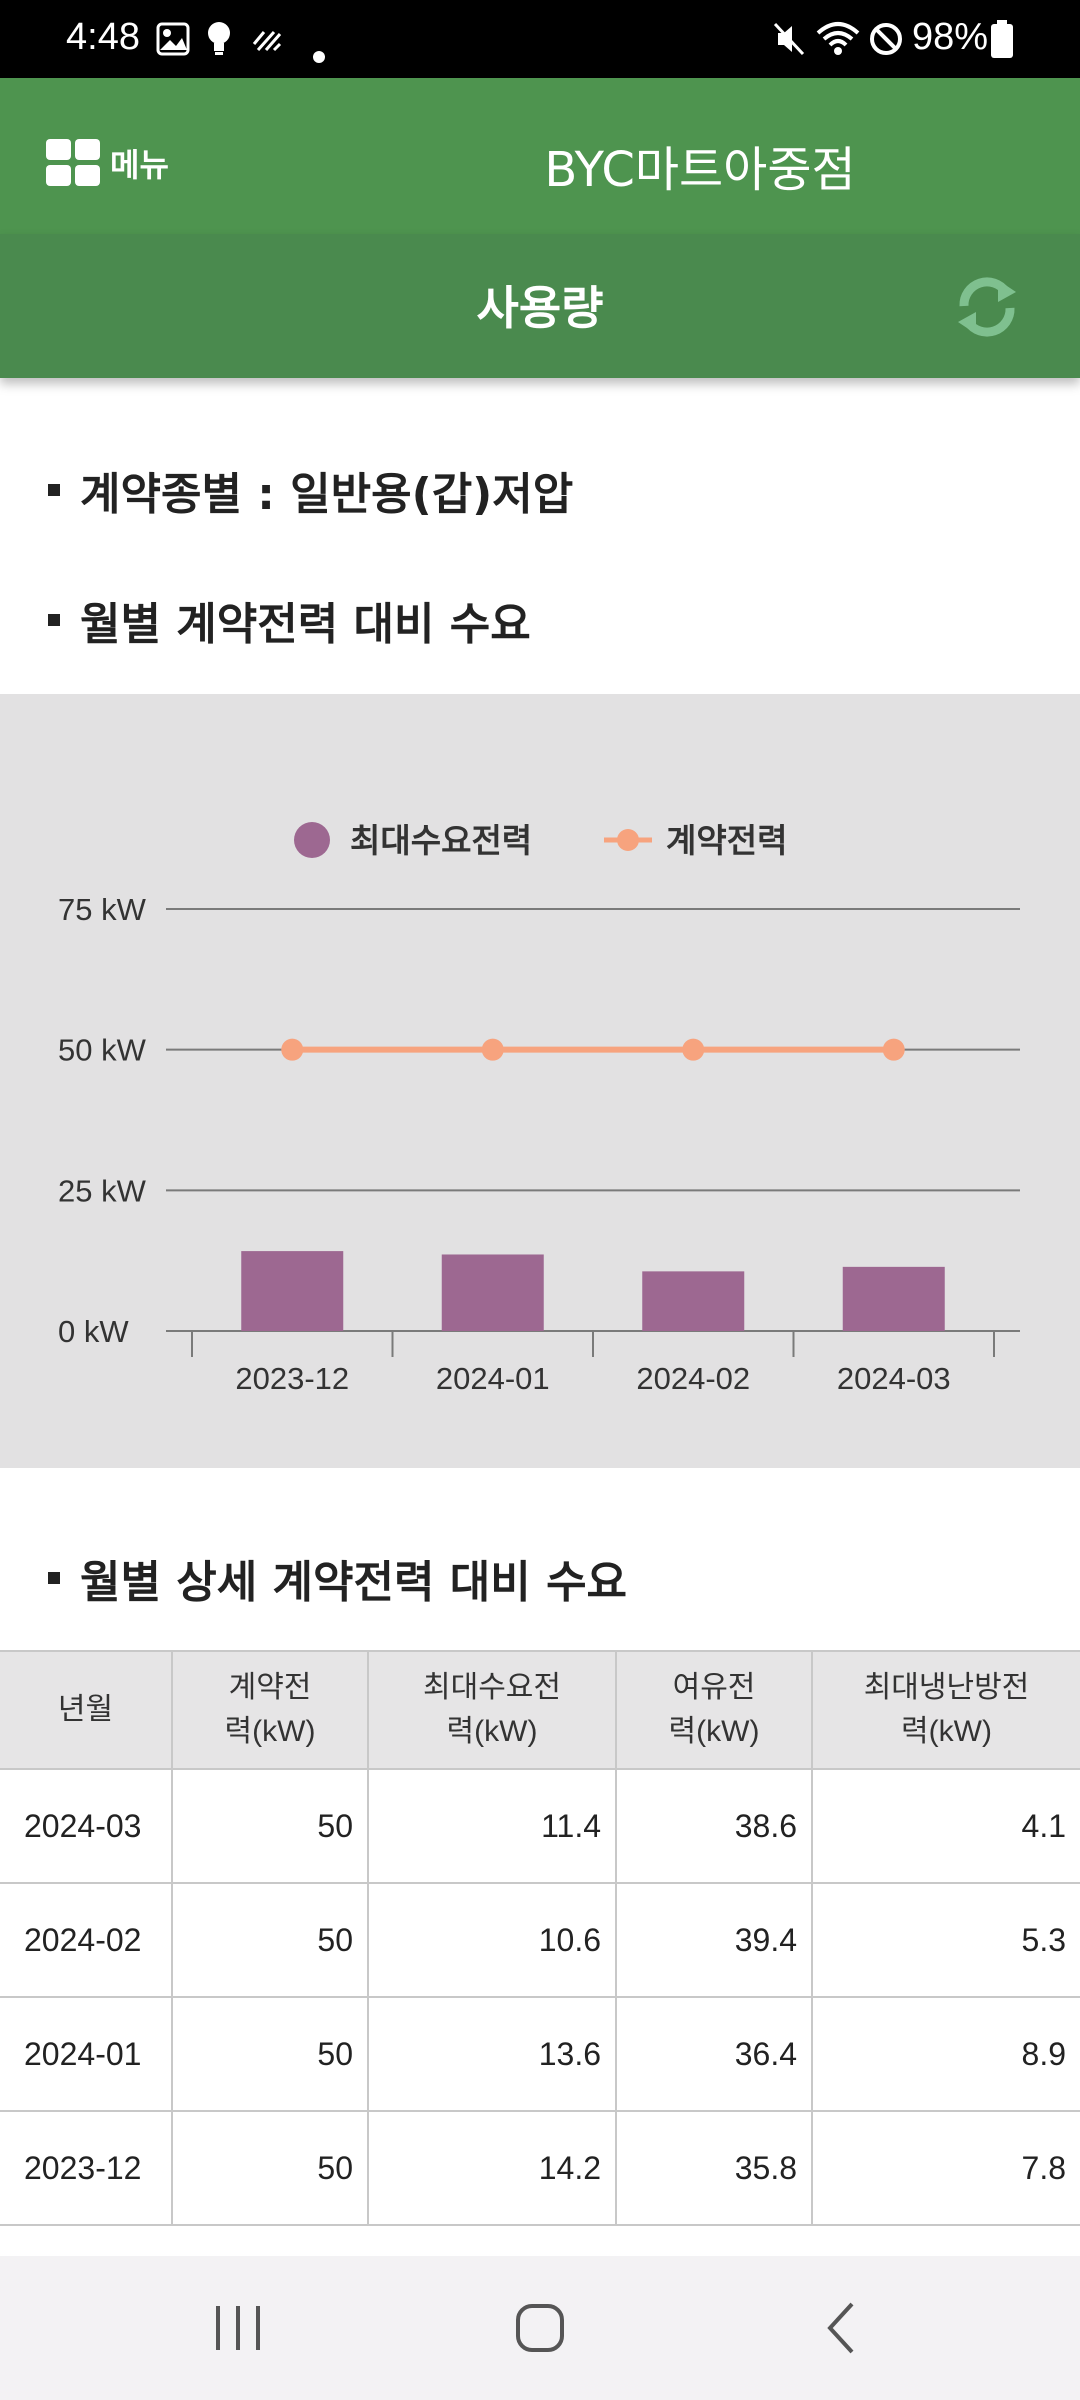  Describe the element at coordinates (107, 163) in the screenshot. I see `menu-button: 메뉴` at that location.